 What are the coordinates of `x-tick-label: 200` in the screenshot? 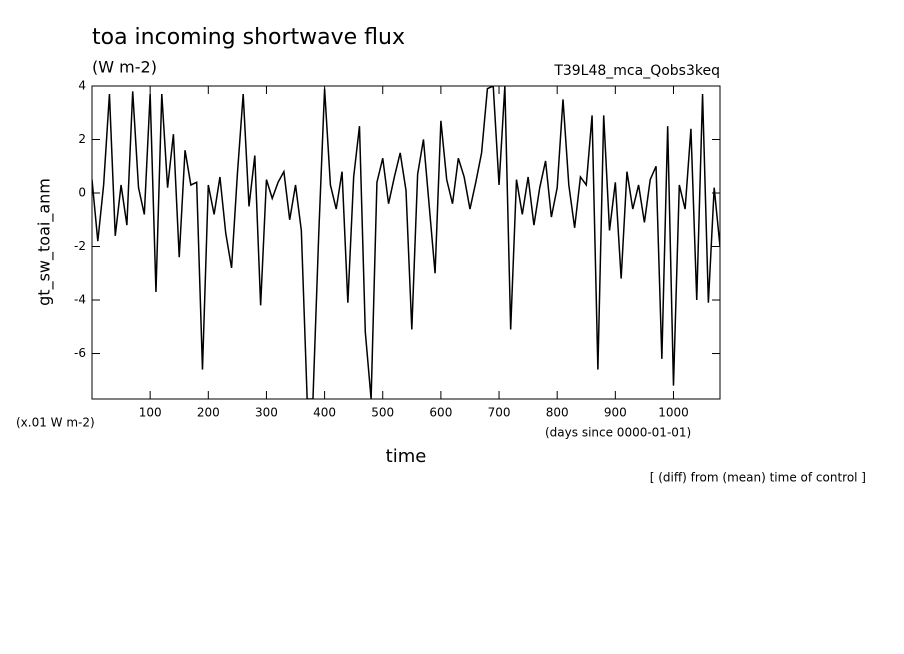 It's located at (208, 413).